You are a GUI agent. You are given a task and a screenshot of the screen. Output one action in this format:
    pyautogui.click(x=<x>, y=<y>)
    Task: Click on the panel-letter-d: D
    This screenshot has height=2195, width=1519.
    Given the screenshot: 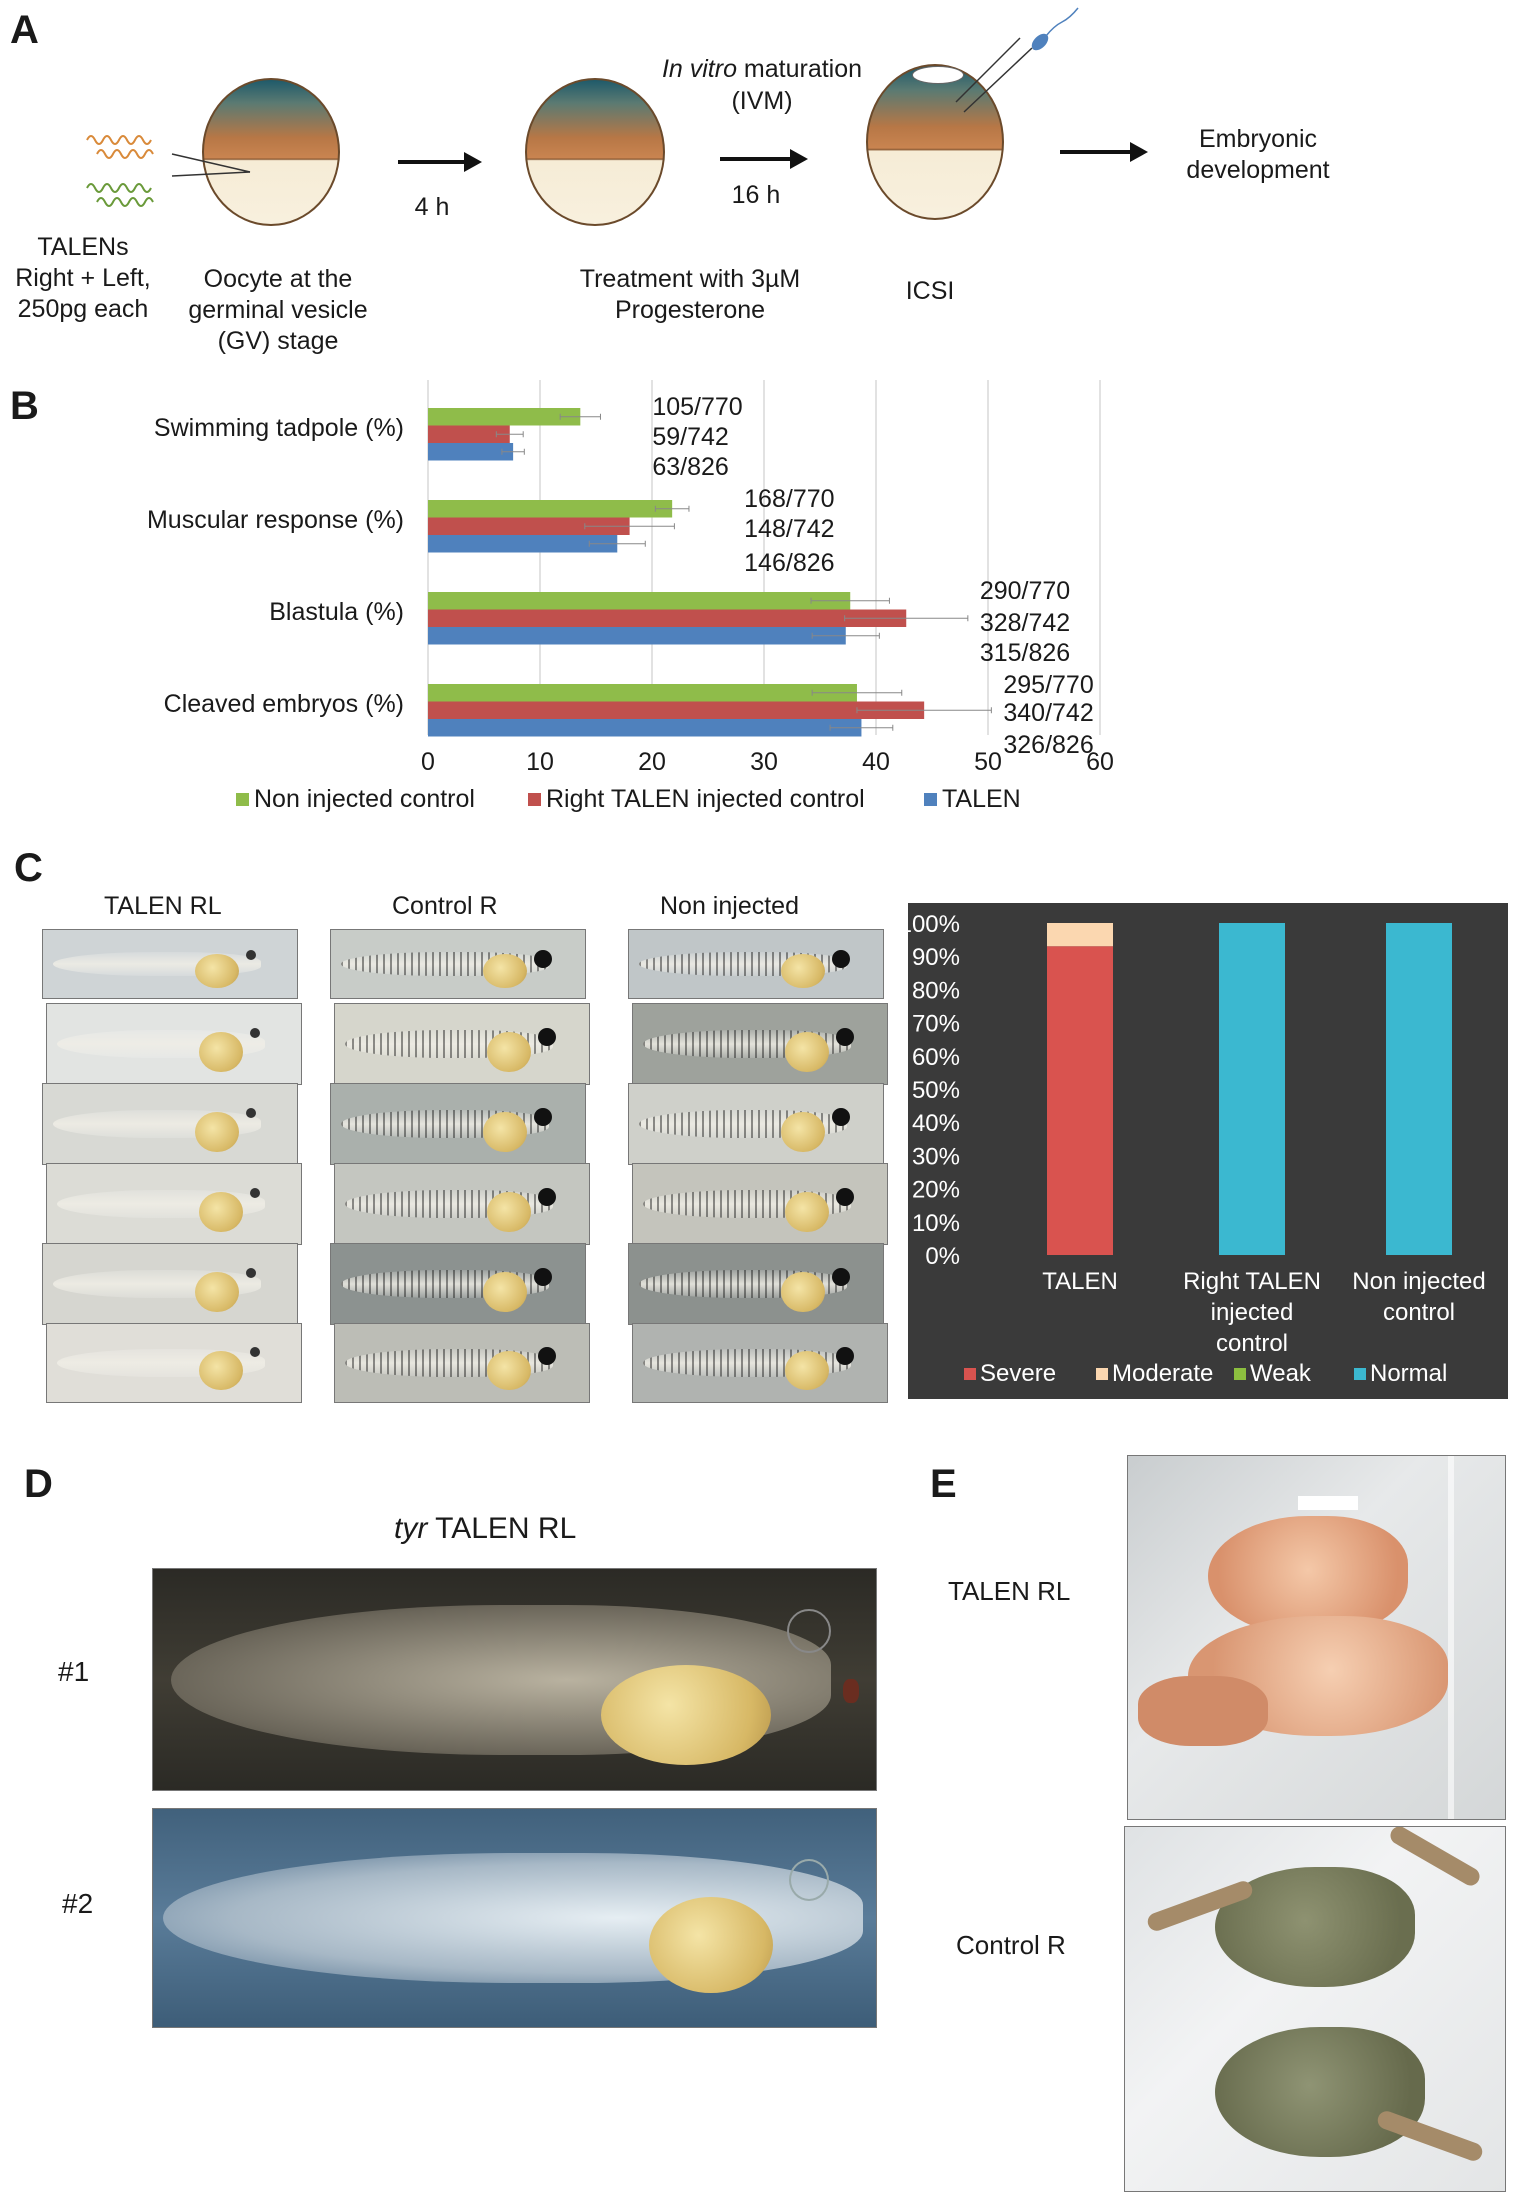 What is the action you would take?
    pyautogui.click(x=38, y=1484)
    